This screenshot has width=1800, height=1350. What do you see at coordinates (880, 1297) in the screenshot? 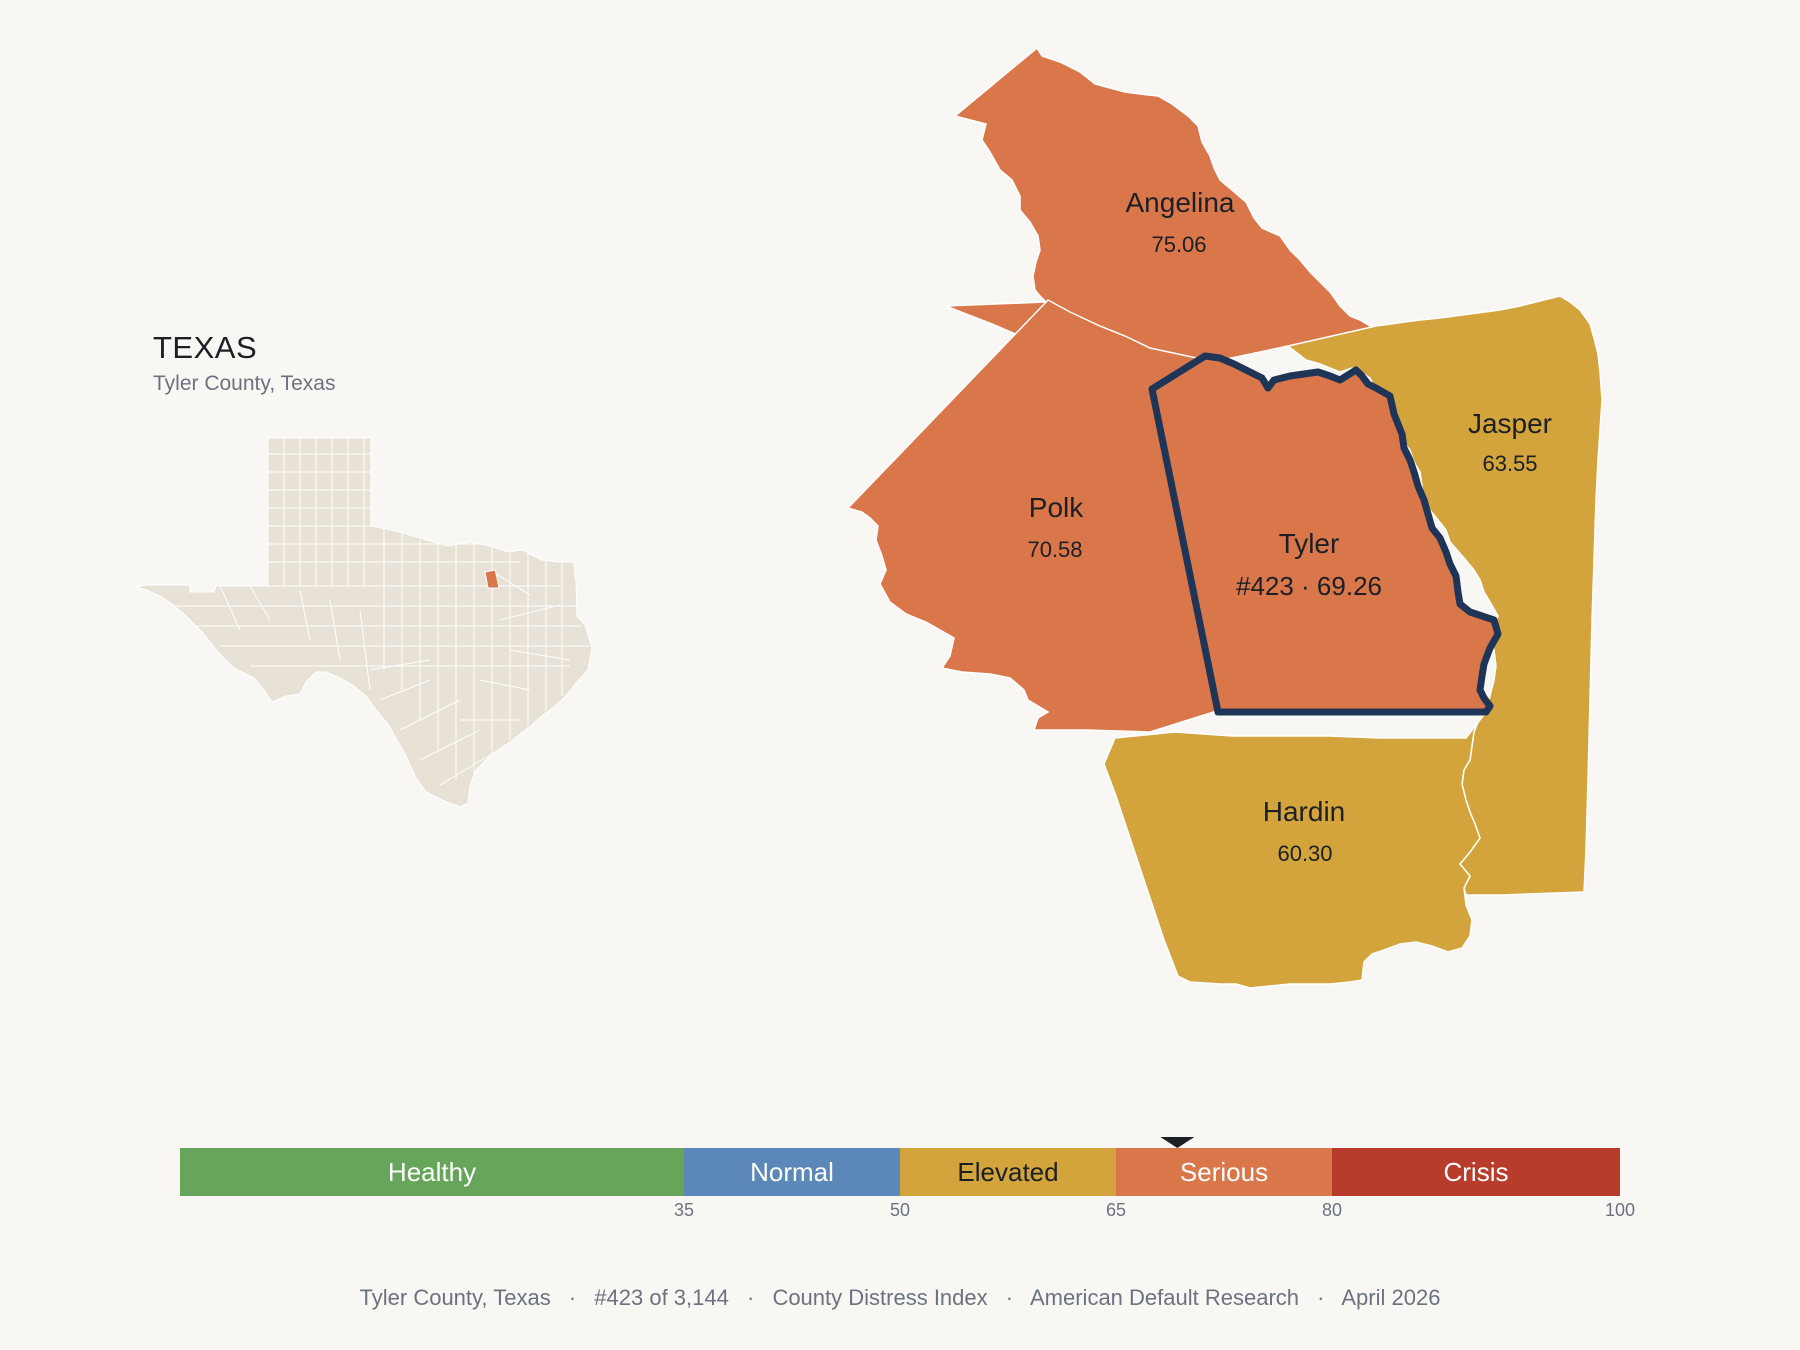
I see `footer-index: County Distress Index` at bounding box center [880, 1297].